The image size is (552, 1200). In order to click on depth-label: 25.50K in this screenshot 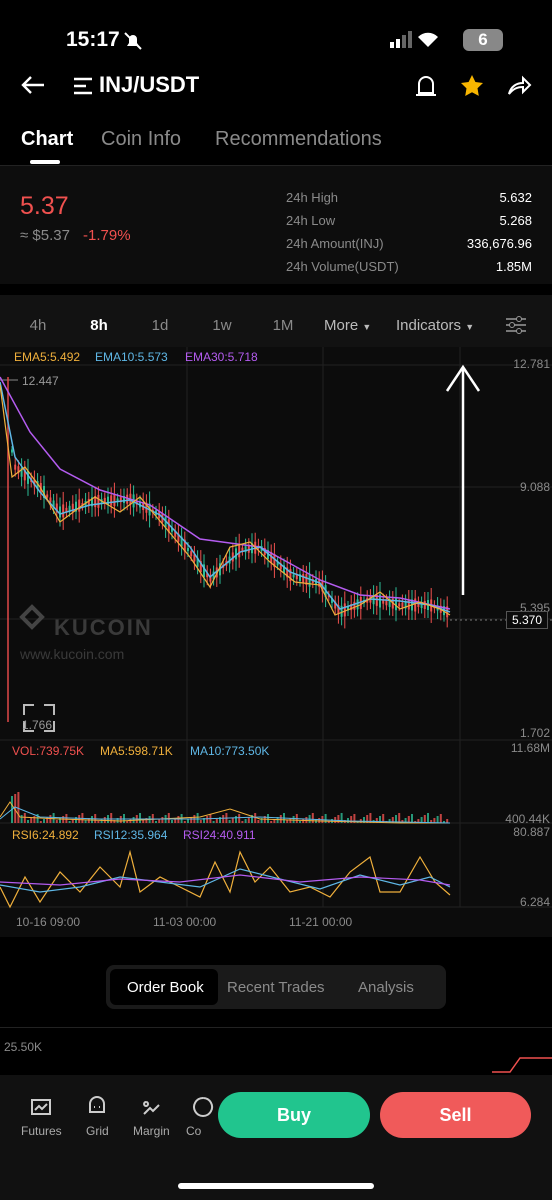, I will do `click(23, 1047)`.